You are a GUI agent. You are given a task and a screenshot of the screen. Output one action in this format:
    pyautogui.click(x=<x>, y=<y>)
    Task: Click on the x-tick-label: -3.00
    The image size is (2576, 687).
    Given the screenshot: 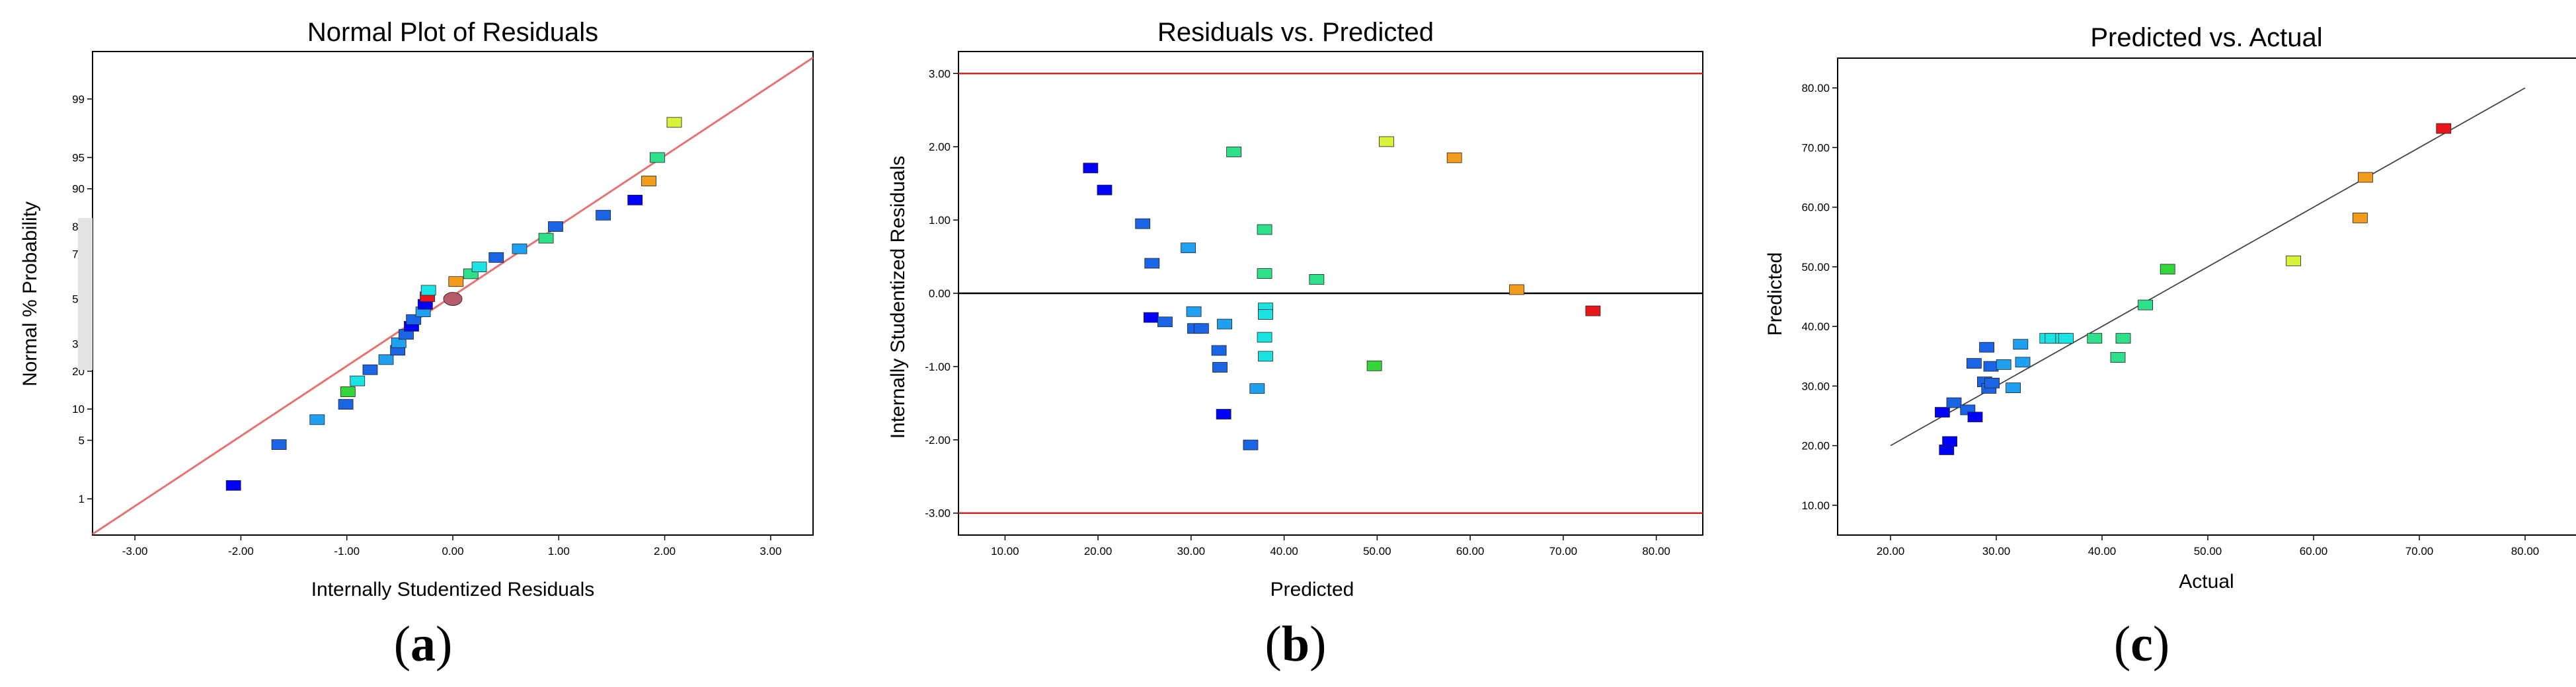 What is the action you would take?
    pyautogui.click(x=135, y=551)
    